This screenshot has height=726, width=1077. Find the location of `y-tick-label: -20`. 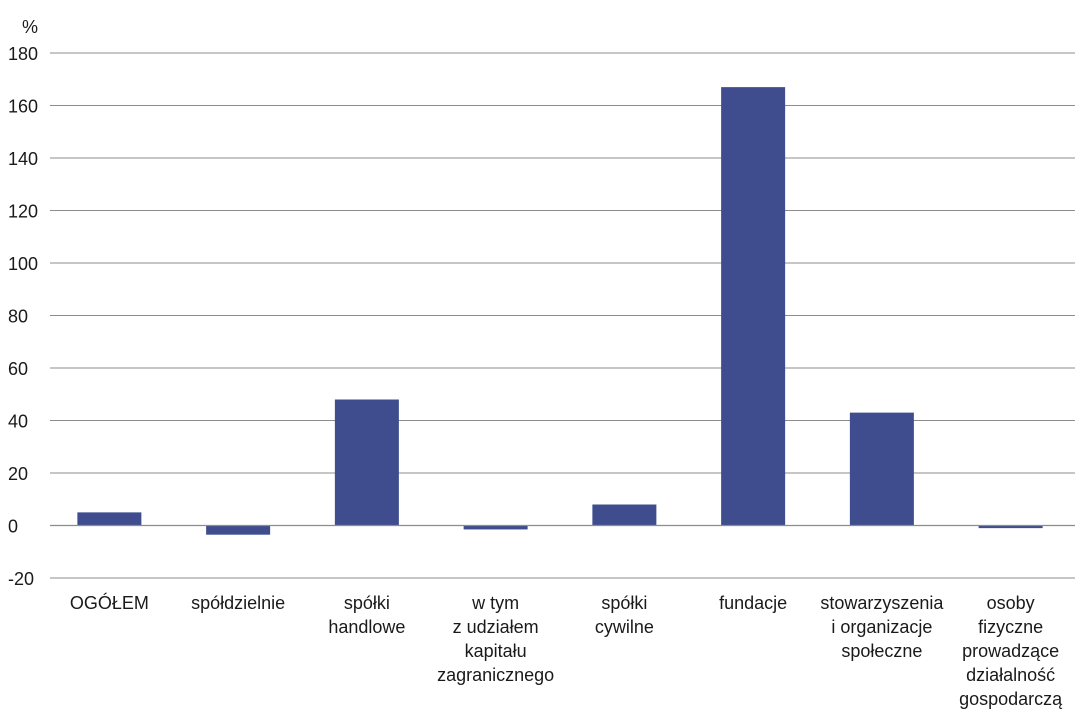

y-tick-label: -20 is located at coordinates (21, 579).